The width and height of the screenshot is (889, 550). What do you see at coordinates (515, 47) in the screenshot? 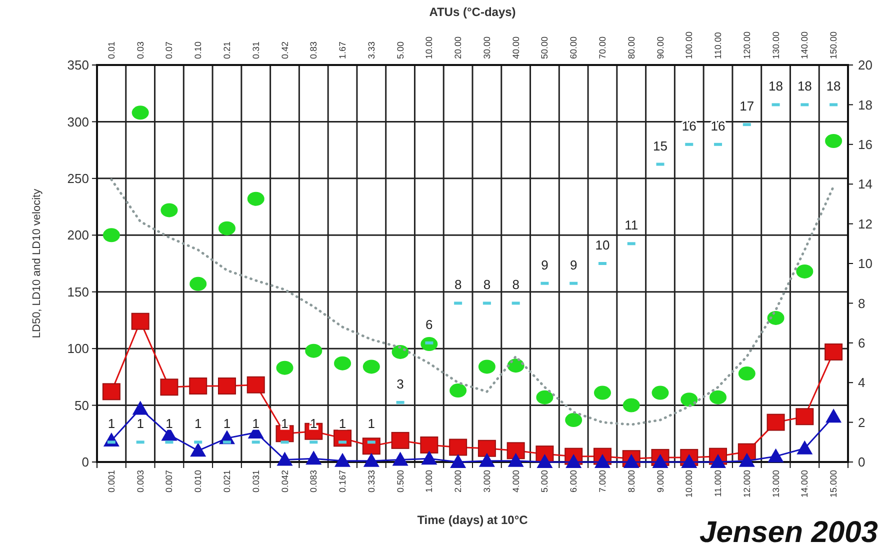
I see `text: 40.00` at bounding box center [515, 47].